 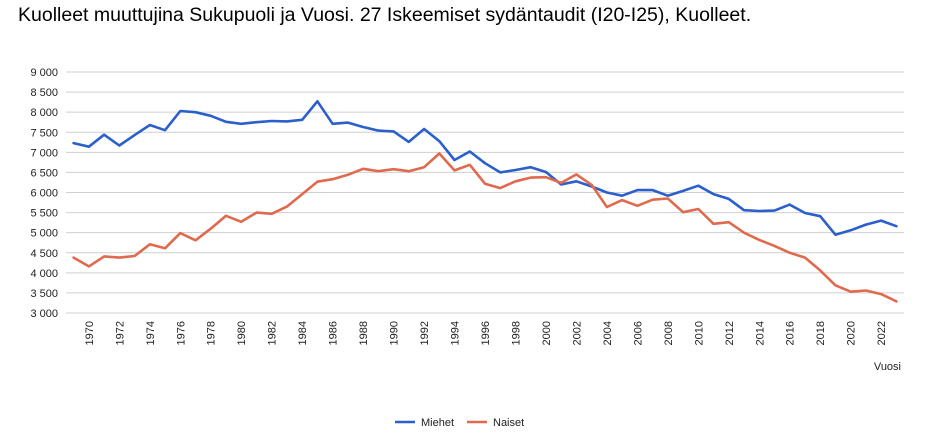 What do you see at coordinates (508, 423) in the screenshot?
I see `legend-label-naiset: Naiset` at bounding box center [508, 423].